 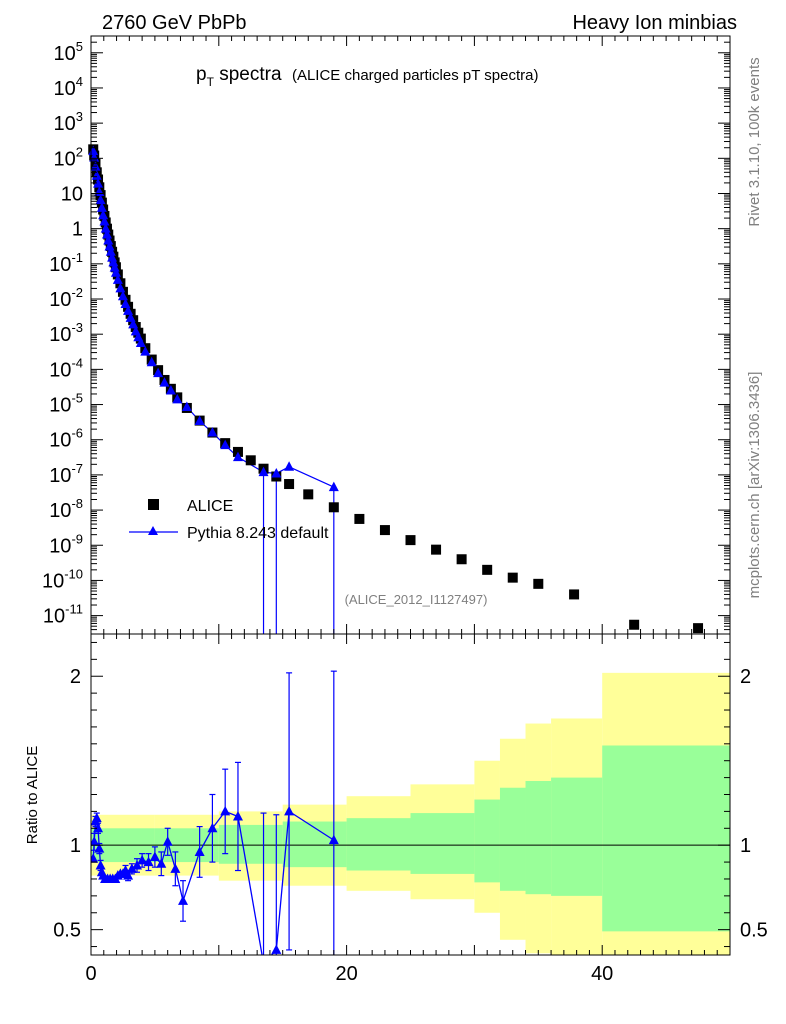 I want to click on x-tick-label: 20, so click(x=346, y=974).